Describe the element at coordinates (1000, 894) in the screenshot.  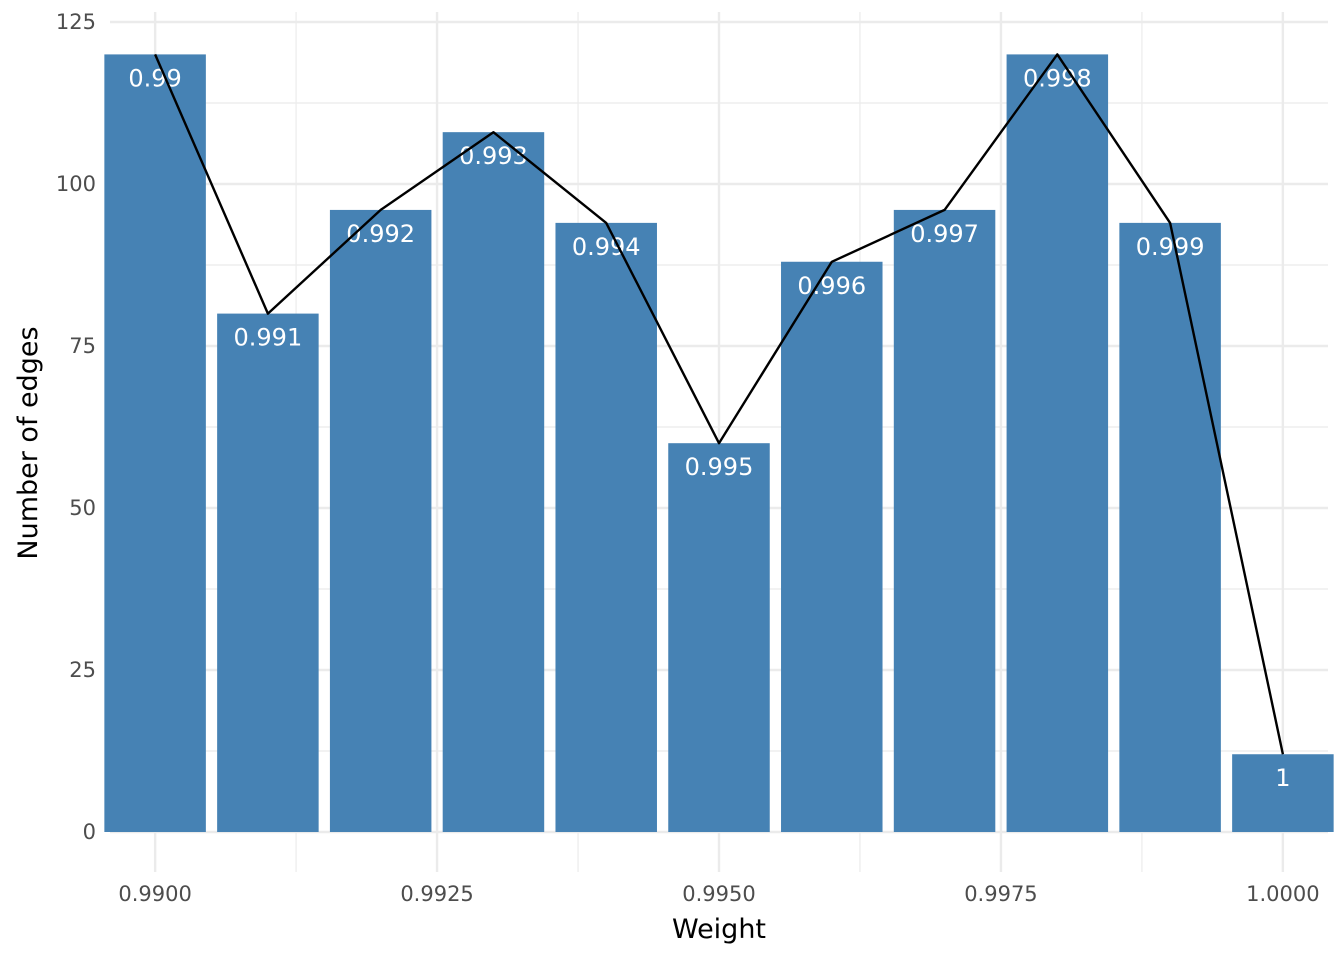
I see `x-tick-label: 0.9975` at that location.